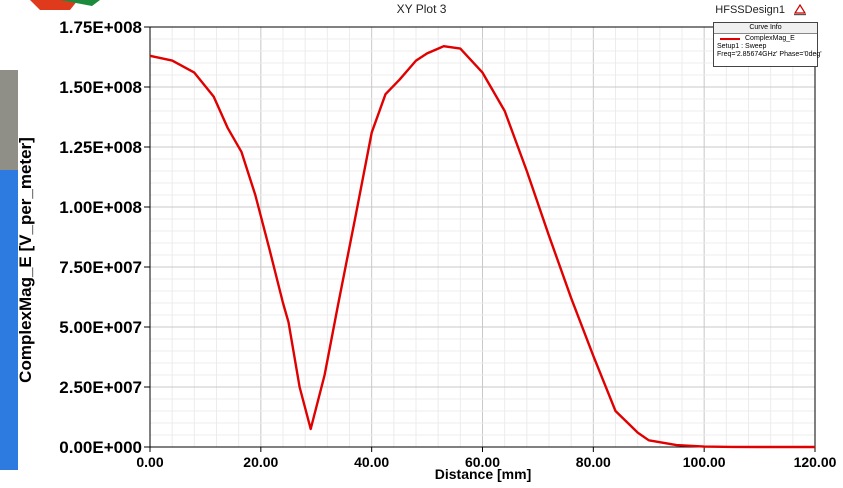 The width and height of the screenshot is (843, 488). I want to click on y-tick-label: 1.75E+008, so click(100, 27).